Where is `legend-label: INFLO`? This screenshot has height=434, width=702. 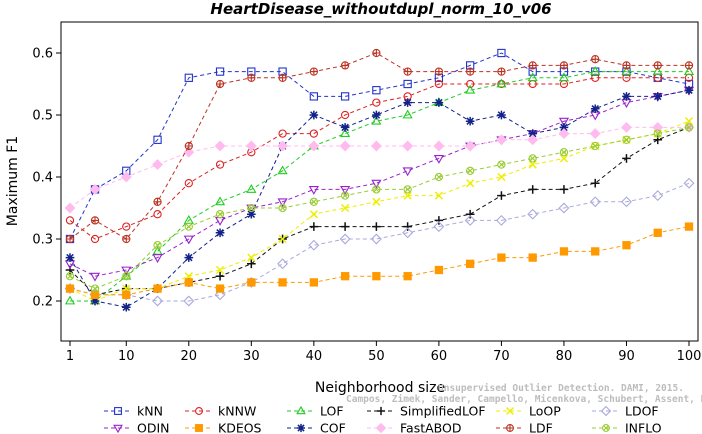
legend-label: INFLO is located at coordinates (643, 427).